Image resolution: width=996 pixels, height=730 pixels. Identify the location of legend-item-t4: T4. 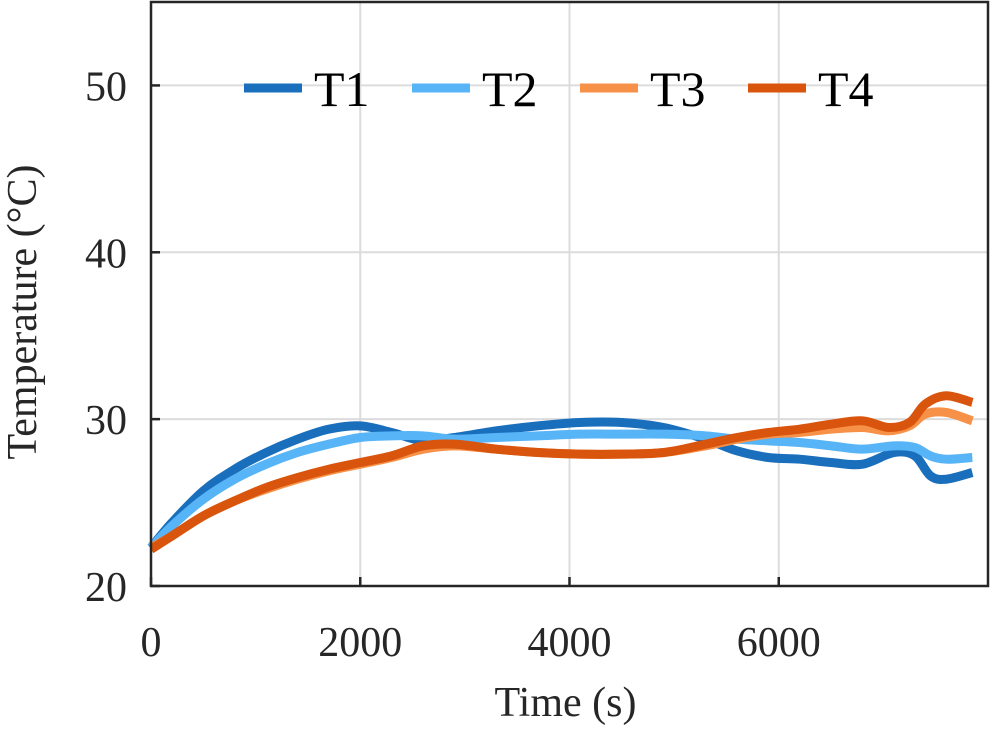
(811, 89).